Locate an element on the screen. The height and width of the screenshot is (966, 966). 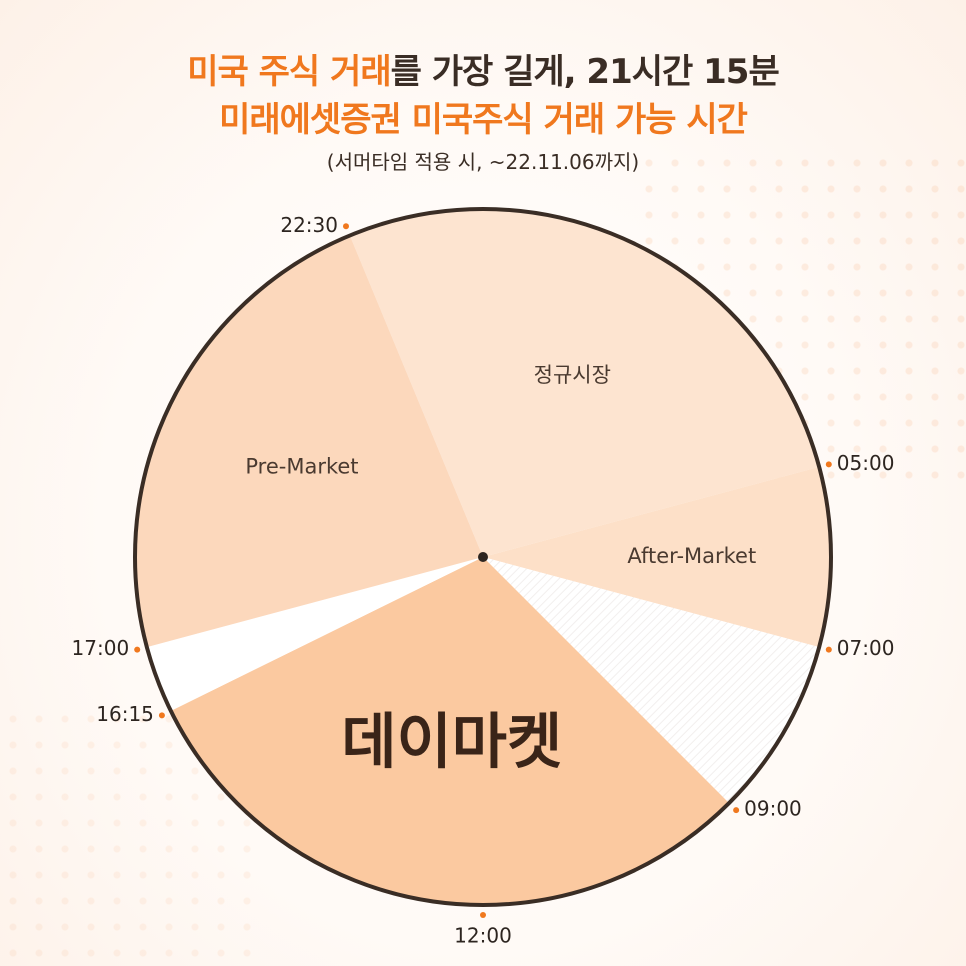
pie-center-dot is located at coordinates (483, 557).